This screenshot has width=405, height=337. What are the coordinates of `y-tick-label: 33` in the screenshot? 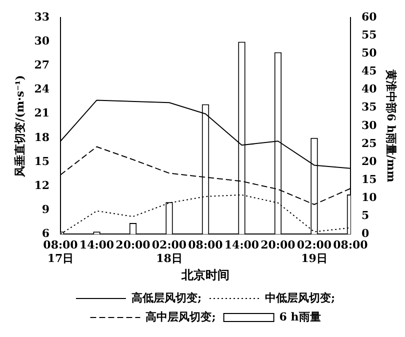 It's located at (42, 17).